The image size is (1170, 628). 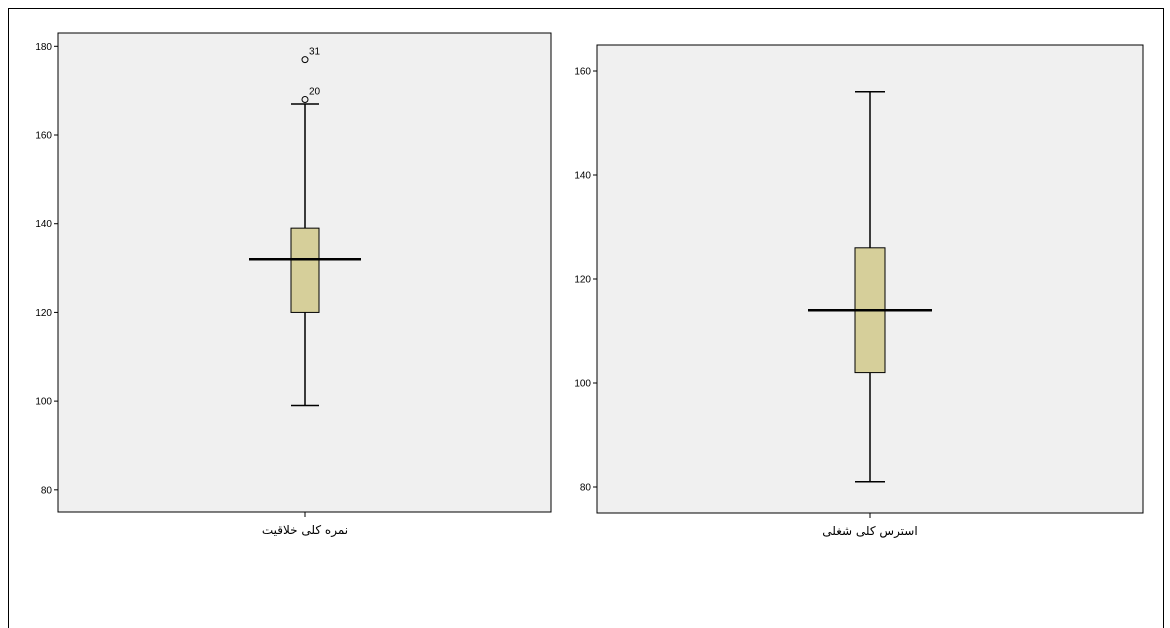 I want to click on outlier-label: 31, so click(x=315, y=52).